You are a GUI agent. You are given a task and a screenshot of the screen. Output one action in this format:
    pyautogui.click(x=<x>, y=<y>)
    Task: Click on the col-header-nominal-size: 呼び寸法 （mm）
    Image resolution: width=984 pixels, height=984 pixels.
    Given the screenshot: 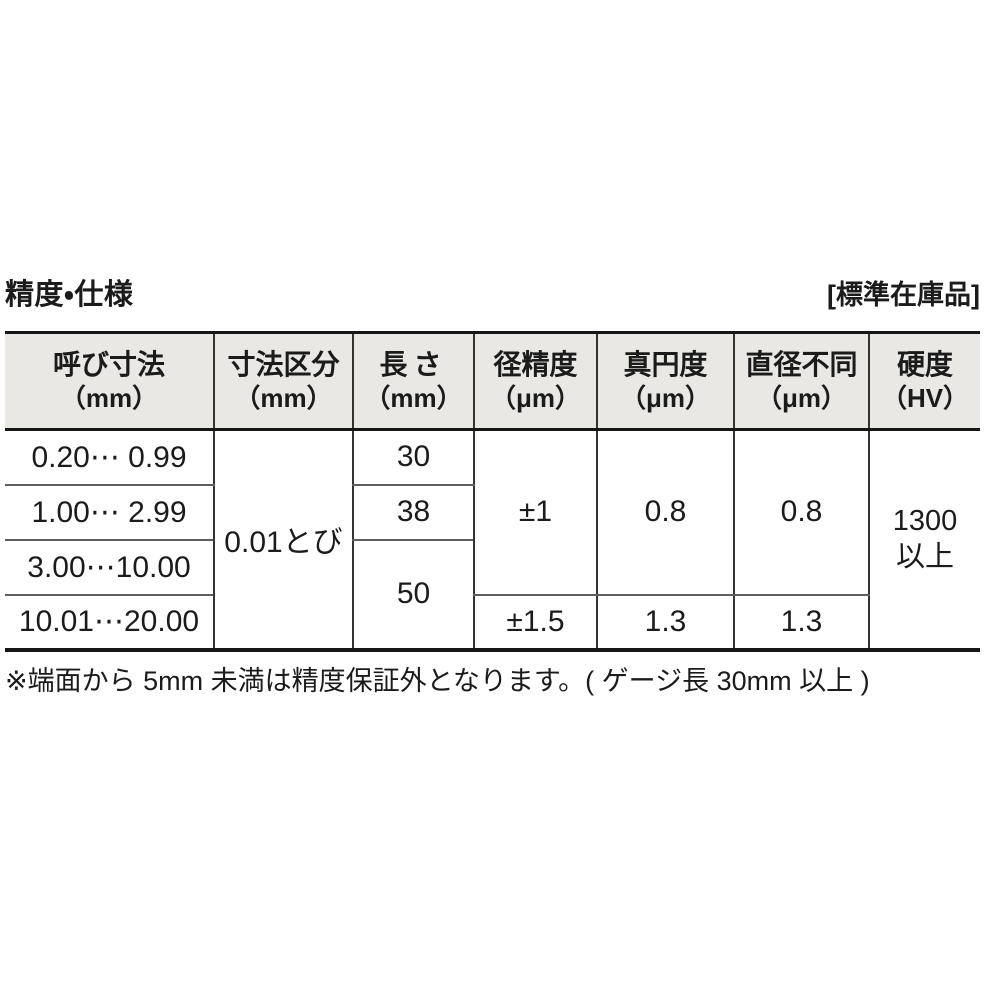 What is the action you would take?
    pyautogui.click(x=109, y=381)
    